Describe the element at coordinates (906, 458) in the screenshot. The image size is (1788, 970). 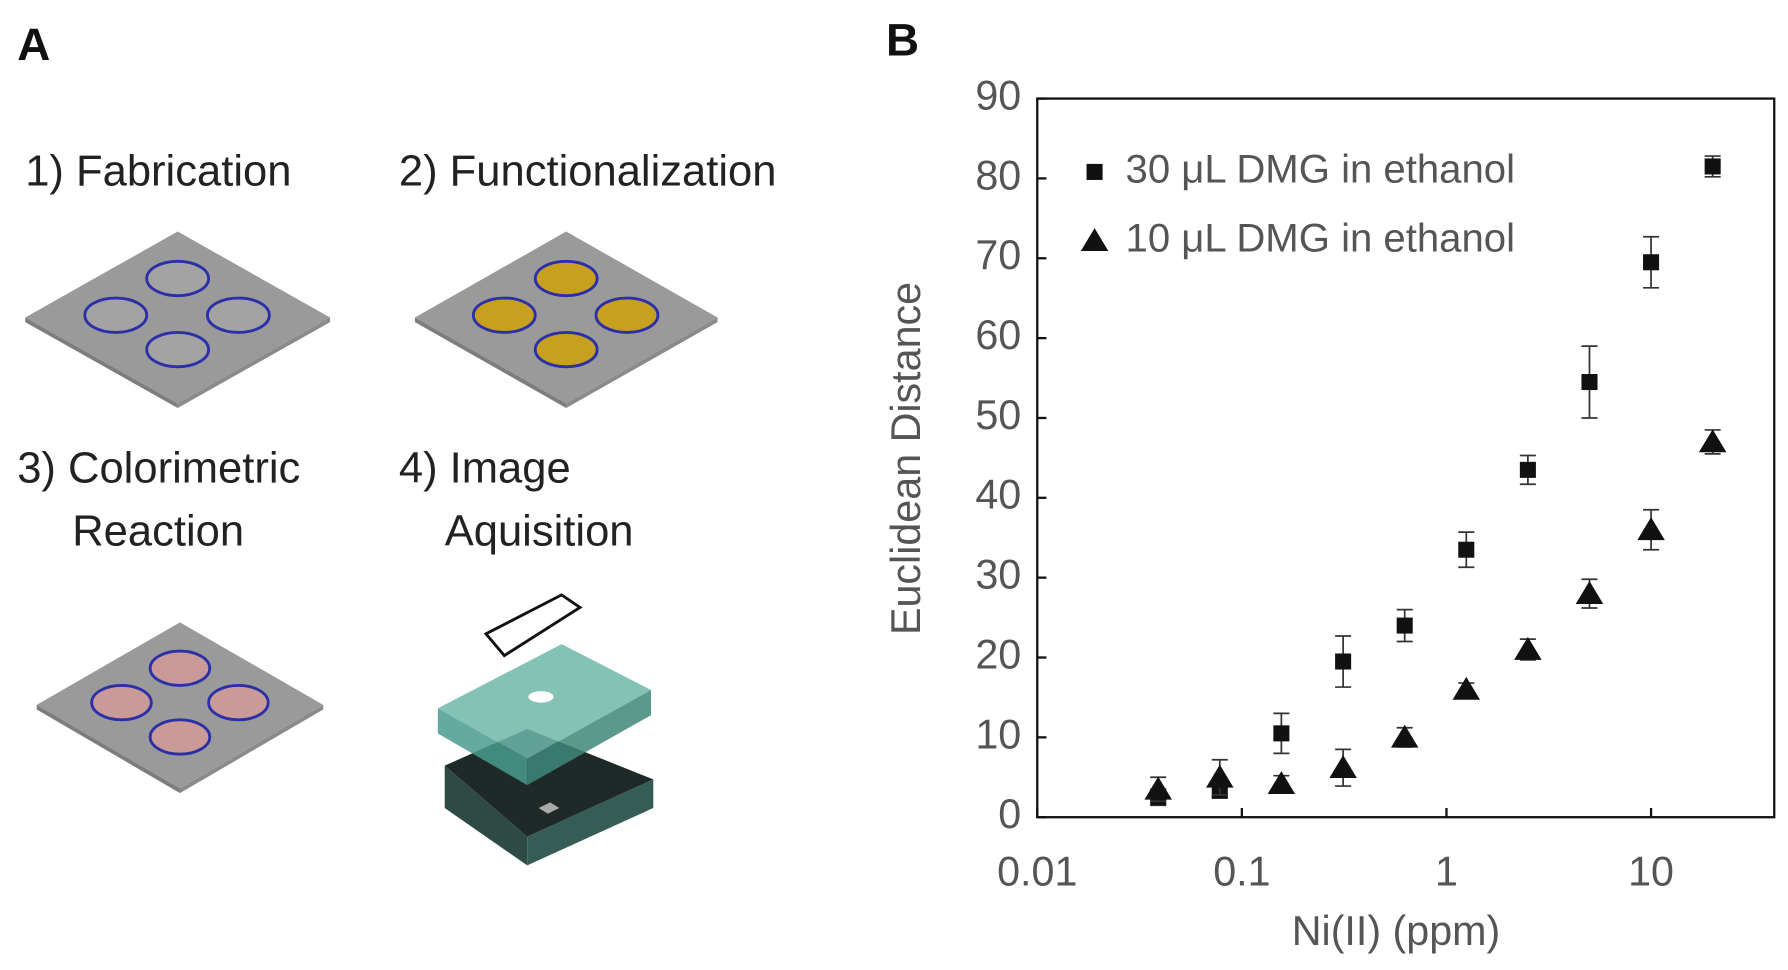
I see `y-axis-label: Euclidean Distance` at that location.